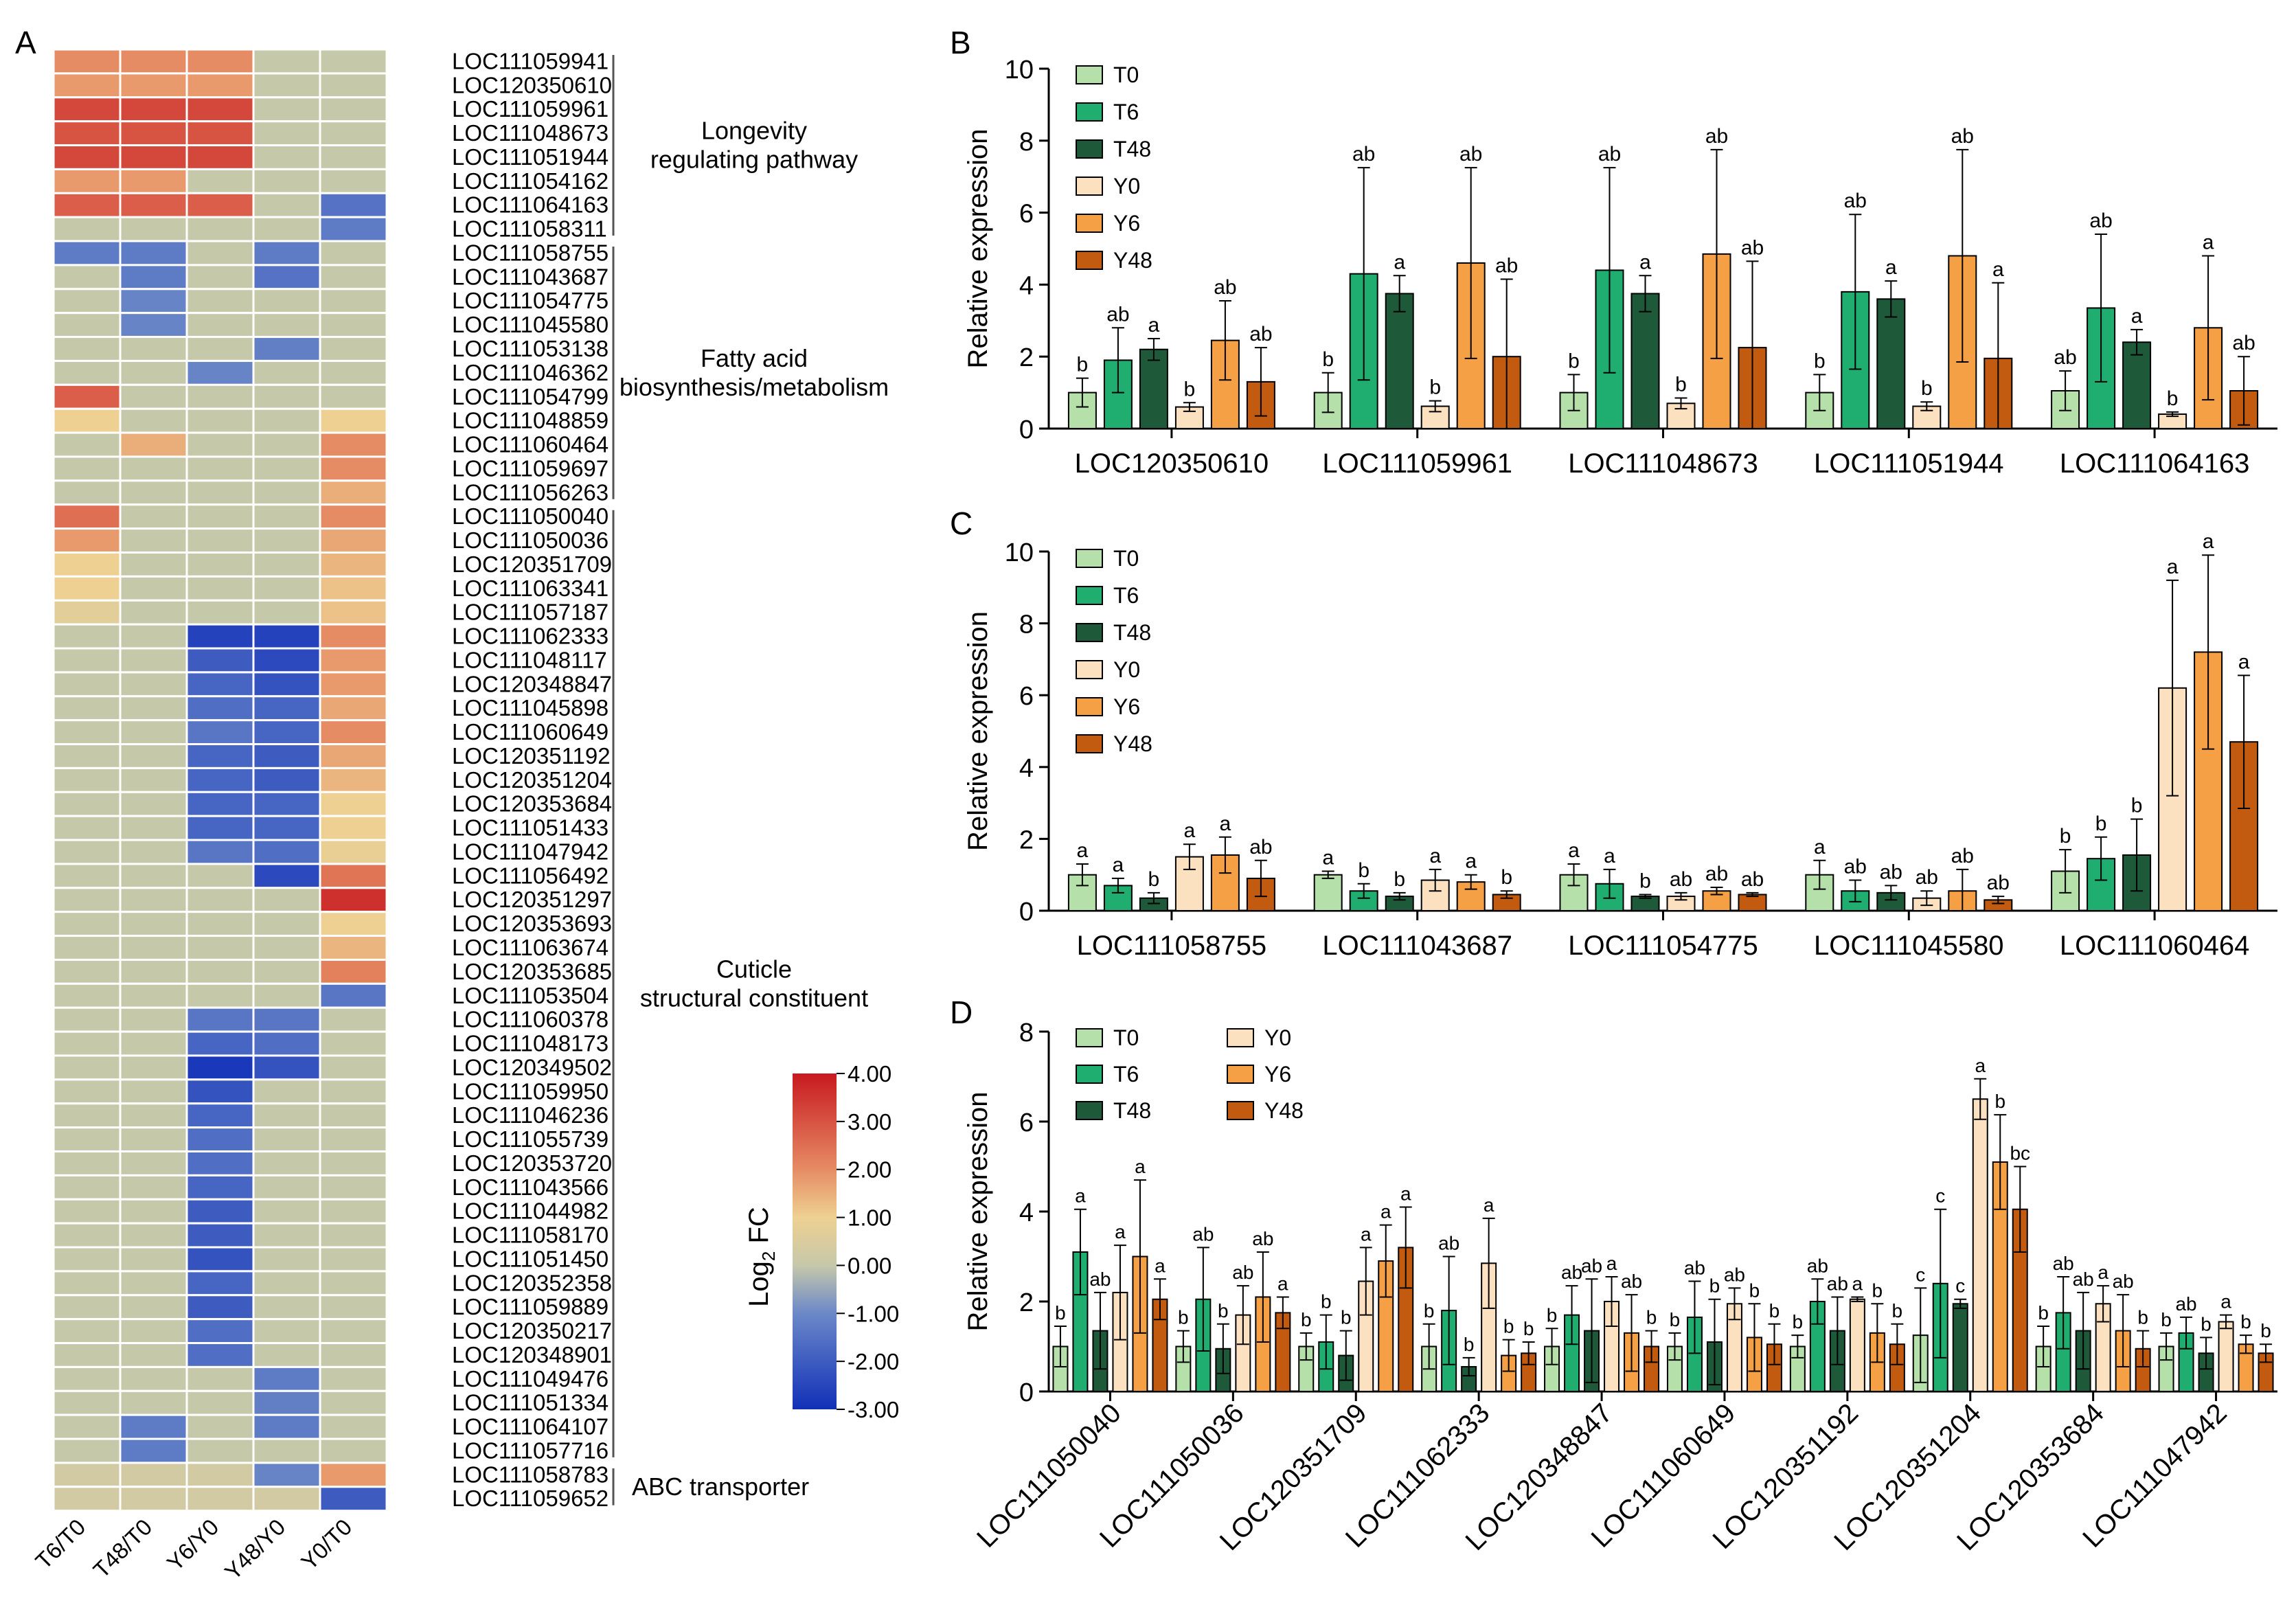 The width and height of the screenshot is (2296, 1614). Describe the element at coordinates (532, 1282) in the screenshot. I see `heatmap-row-label: LOC120352358` at that location.